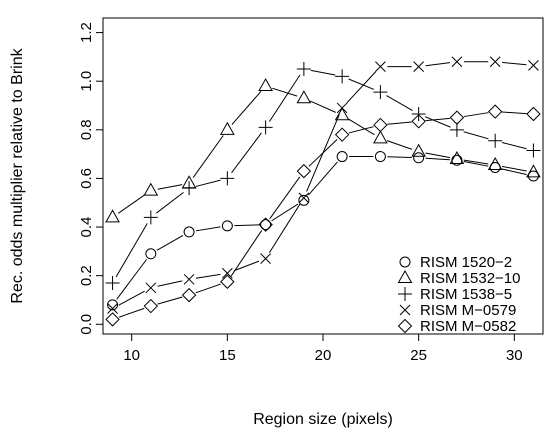 This screenshot has width=559, height=435. What do you see at coordinates (86, 32) in the screenshot?
I see `y-tick-label: 1.2` at bounding box center [86, 32].